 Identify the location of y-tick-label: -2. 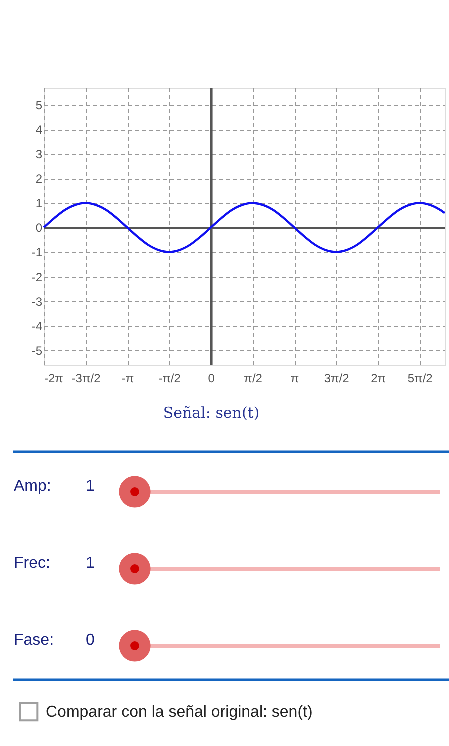
(37, 277).